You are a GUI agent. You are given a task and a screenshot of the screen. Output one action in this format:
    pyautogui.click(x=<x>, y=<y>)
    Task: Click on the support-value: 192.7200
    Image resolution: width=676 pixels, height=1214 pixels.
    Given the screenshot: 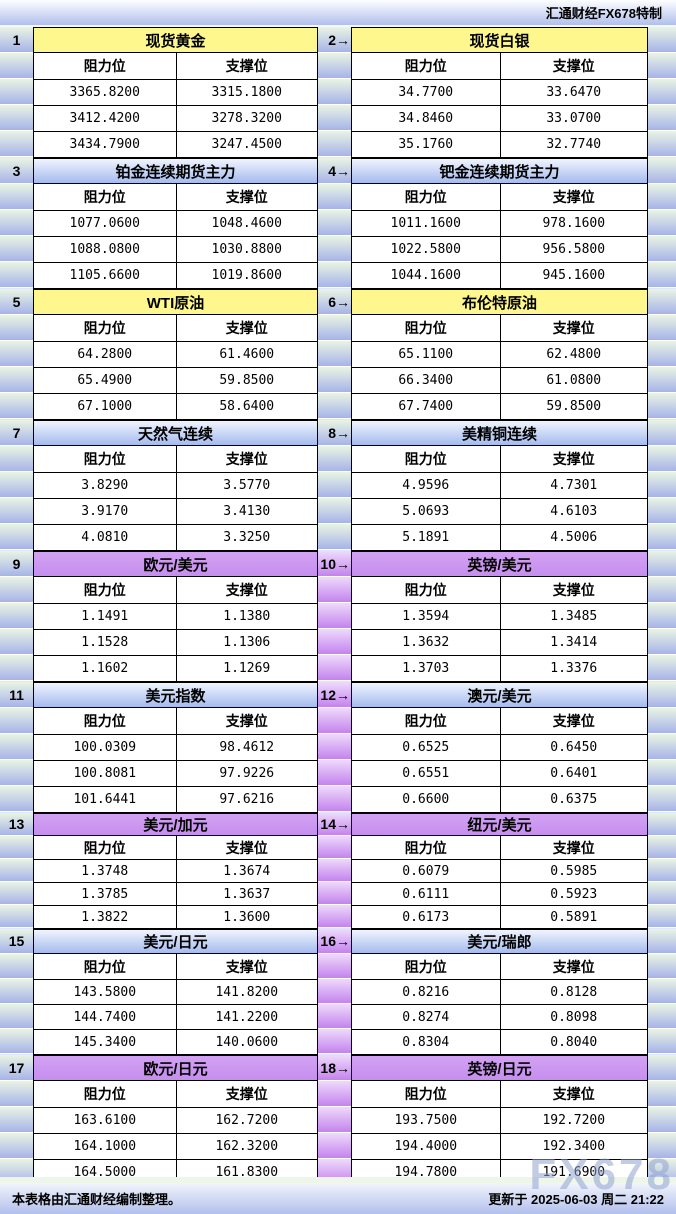 What is the action you would take?
    pyautogui.click(x=573, y=1120)
    